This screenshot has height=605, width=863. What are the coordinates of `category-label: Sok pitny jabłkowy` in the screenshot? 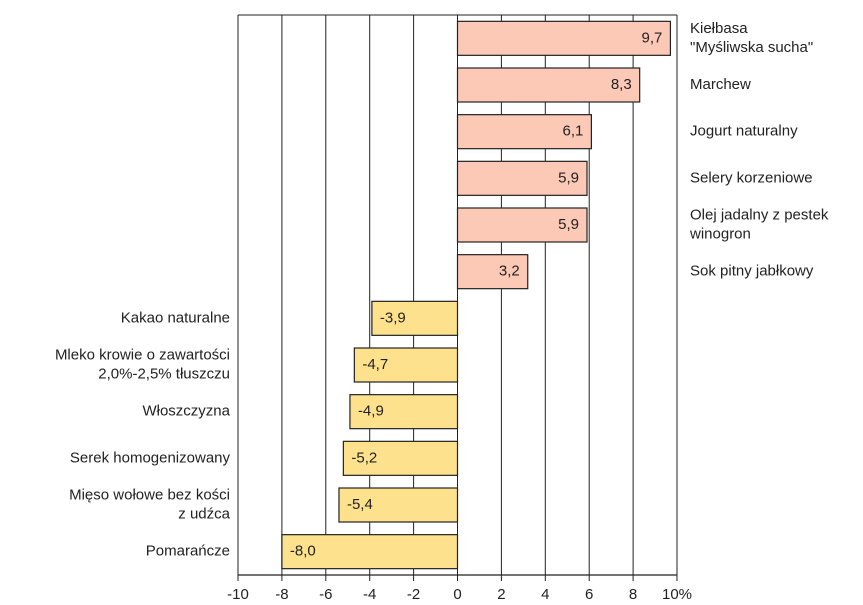 It's located at (752, 271).